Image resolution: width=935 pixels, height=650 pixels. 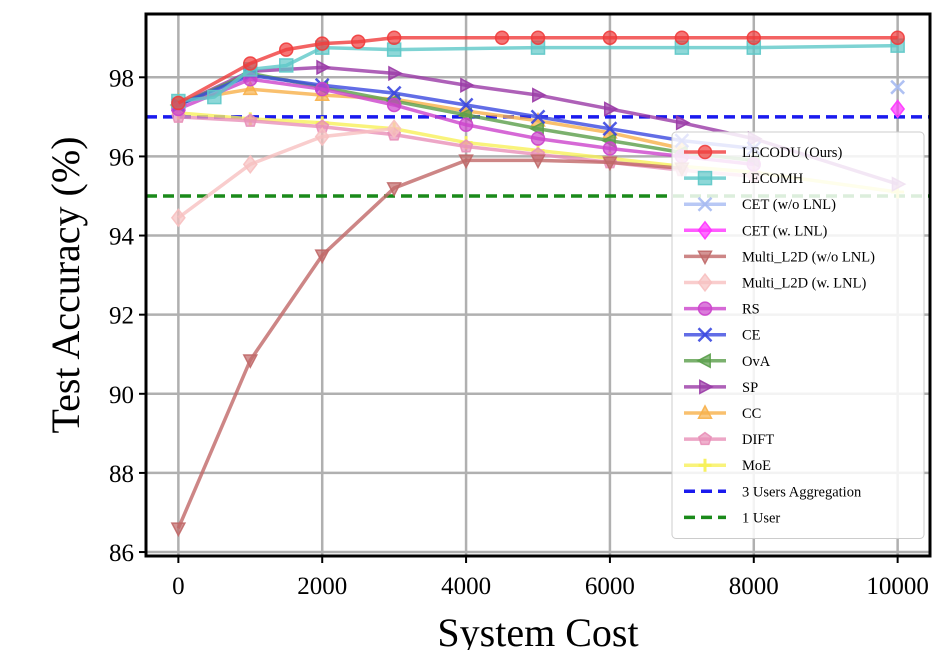 What do you see at coordinates (121, 78) in the screenshot?
I see `y-tick-label: 98` at bounding box center [121, 78].